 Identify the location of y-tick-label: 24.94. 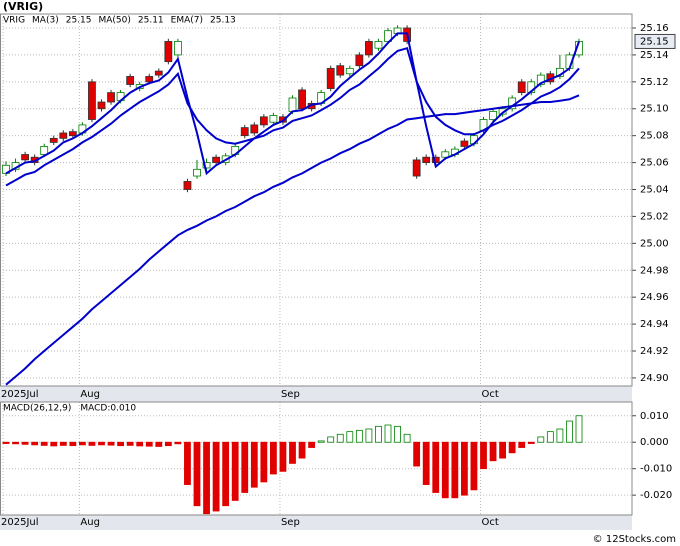
(654, 324).